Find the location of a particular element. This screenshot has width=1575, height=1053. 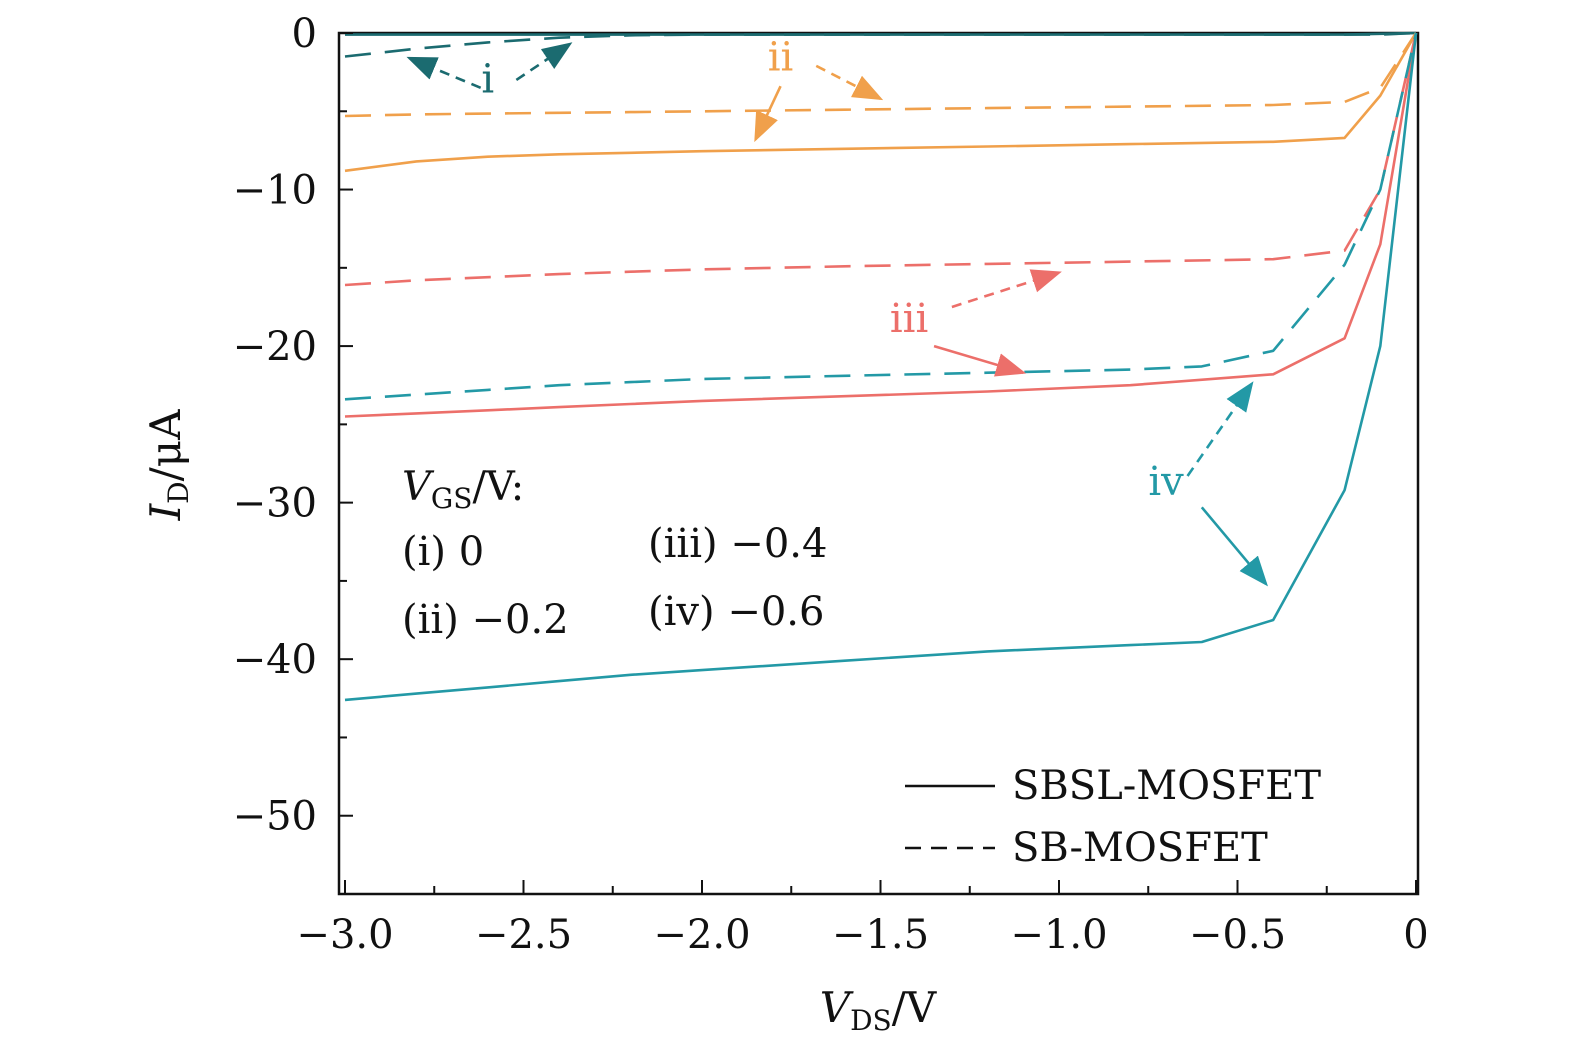

y-tick-label: −40 is located at coordinates (275, 660).